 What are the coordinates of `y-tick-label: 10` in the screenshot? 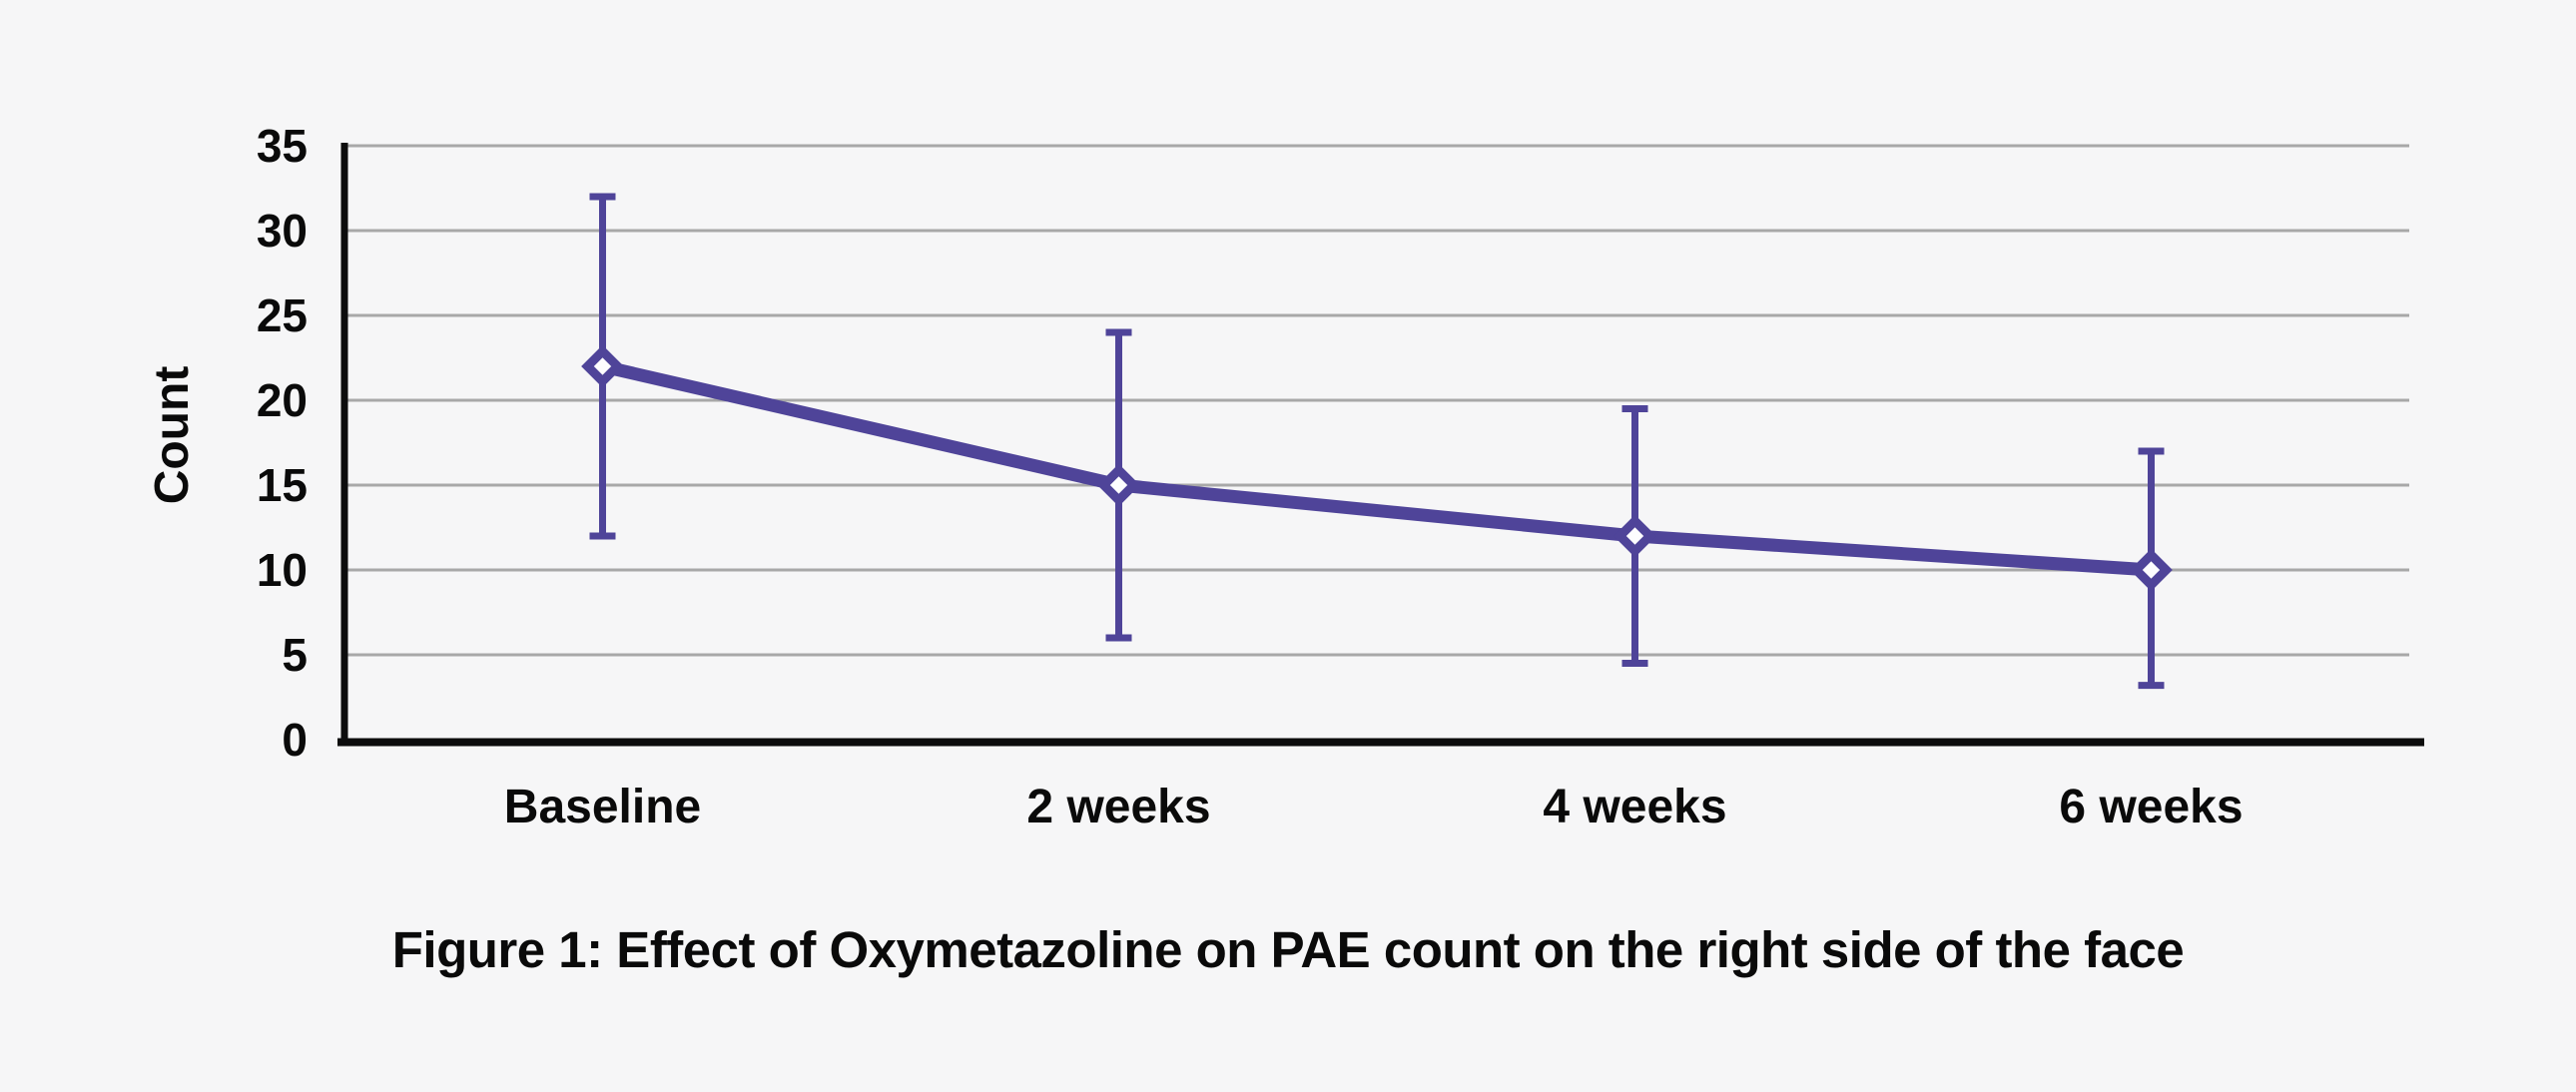 It's located at (282, 570).